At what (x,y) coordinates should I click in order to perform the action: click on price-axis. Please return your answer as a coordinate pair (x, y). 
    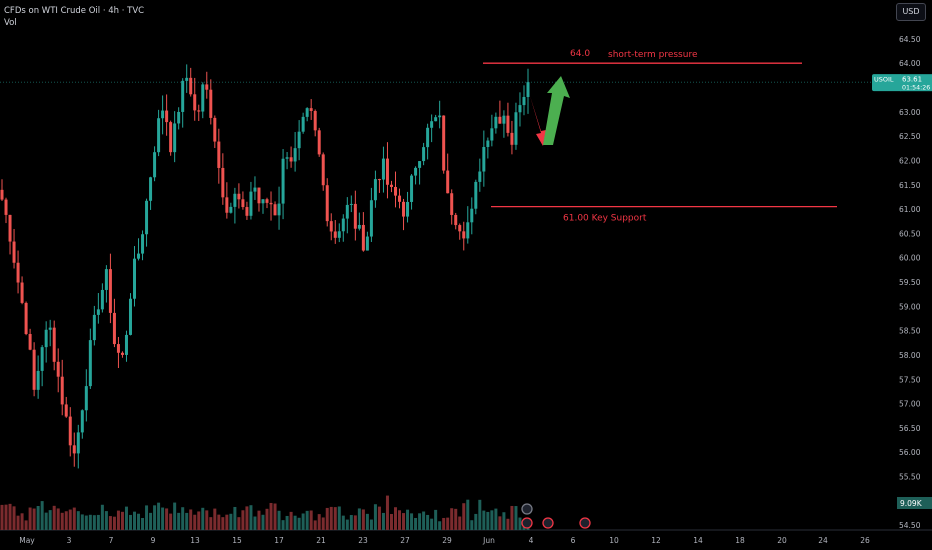
    Looking at the image, I should click on (911, 275).